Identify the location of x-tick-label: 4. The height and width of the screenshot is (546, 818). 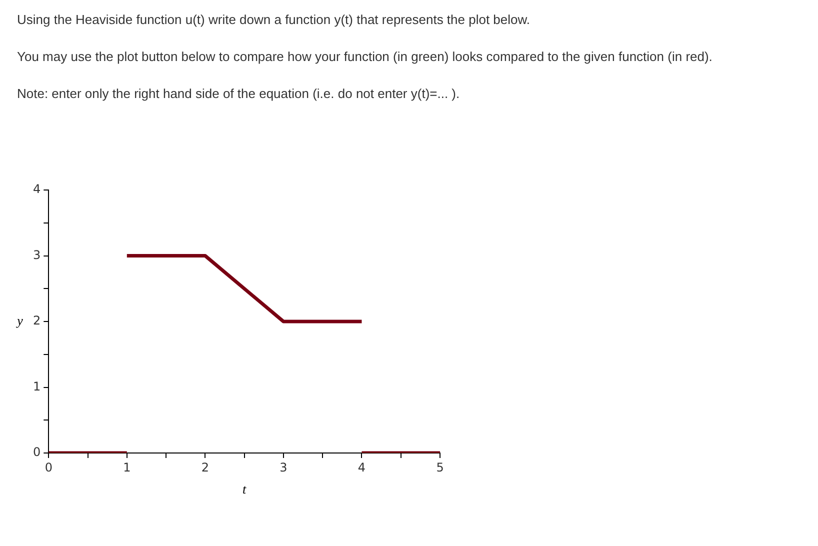
(362, 467).